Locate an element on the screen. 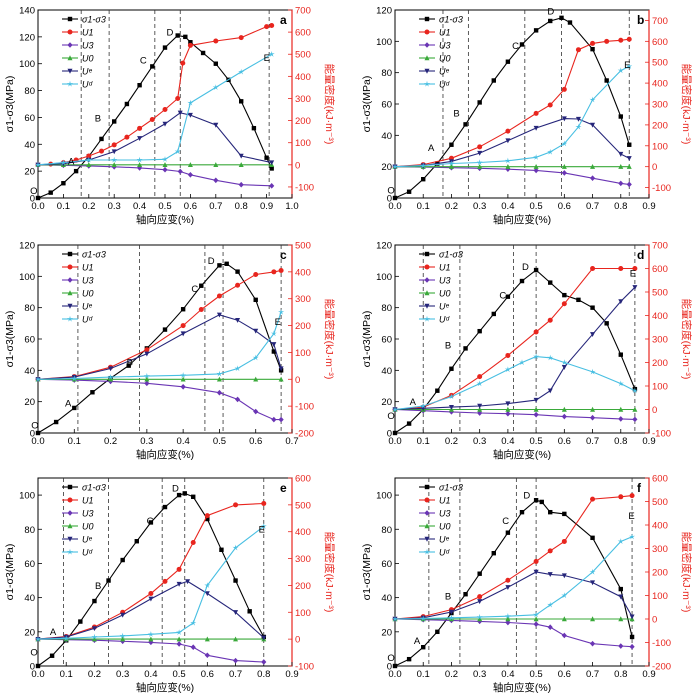 This screenshot has height=693, width=700. y-right-axis-label: 能量密度(kJ·m⁻³) is located at coordinates (329, 104).